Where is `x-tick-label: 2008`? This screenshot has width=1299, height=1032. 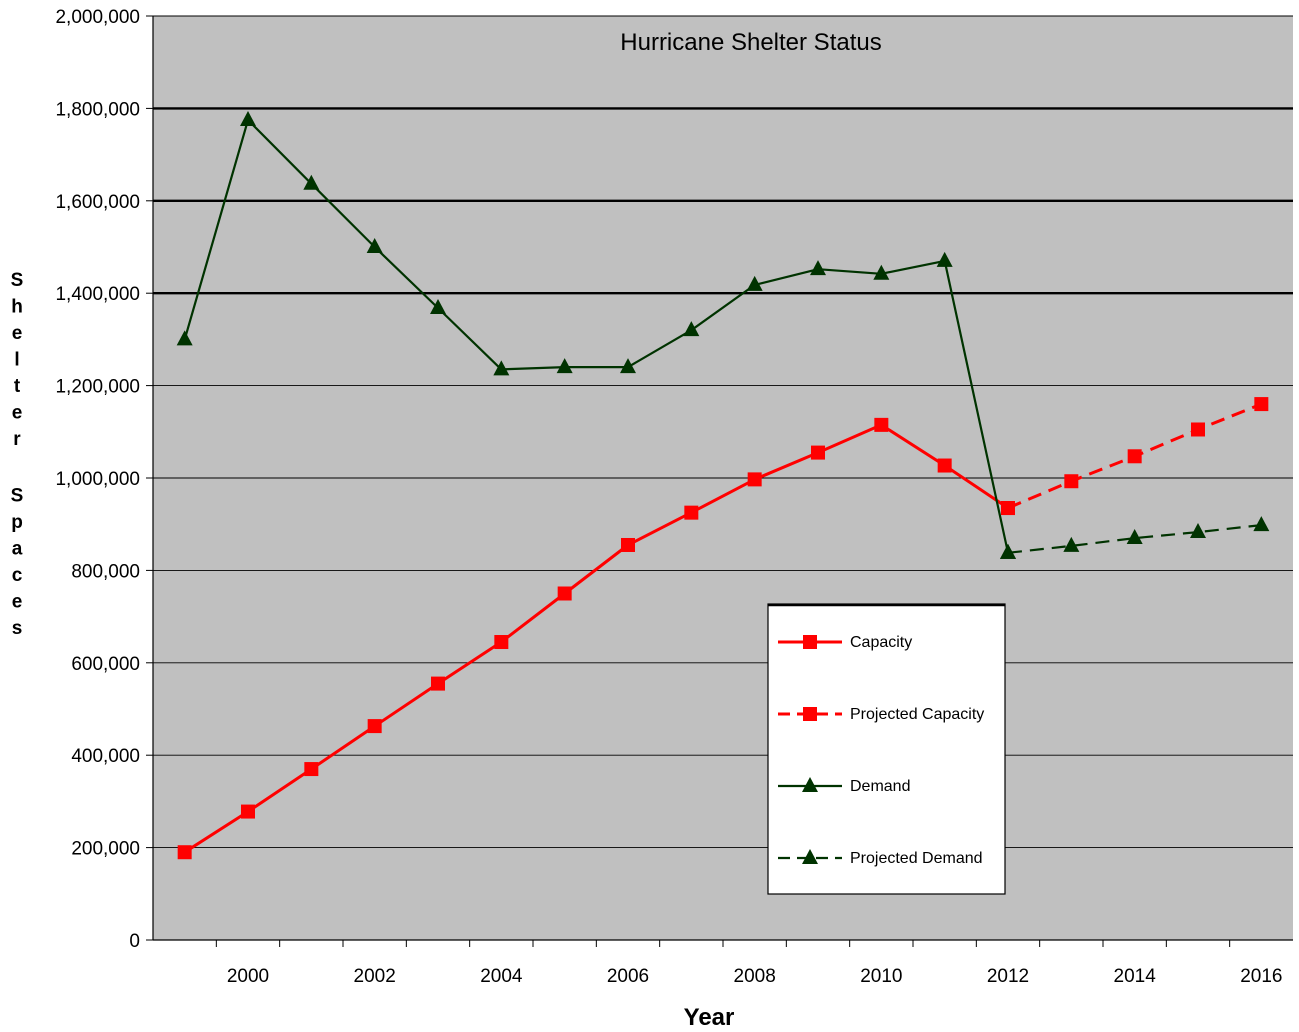
x-tick-label: 2008 is located at coordinates (755, 976).